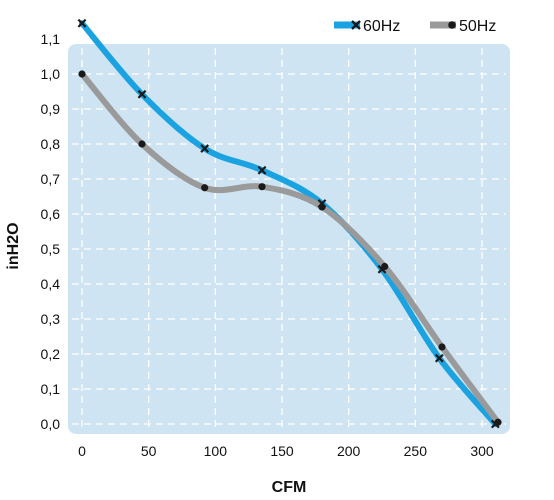  Describe the element at coordinates (51, 354) in the screenshot. I see `y-tick-label: 0,2` at that location.